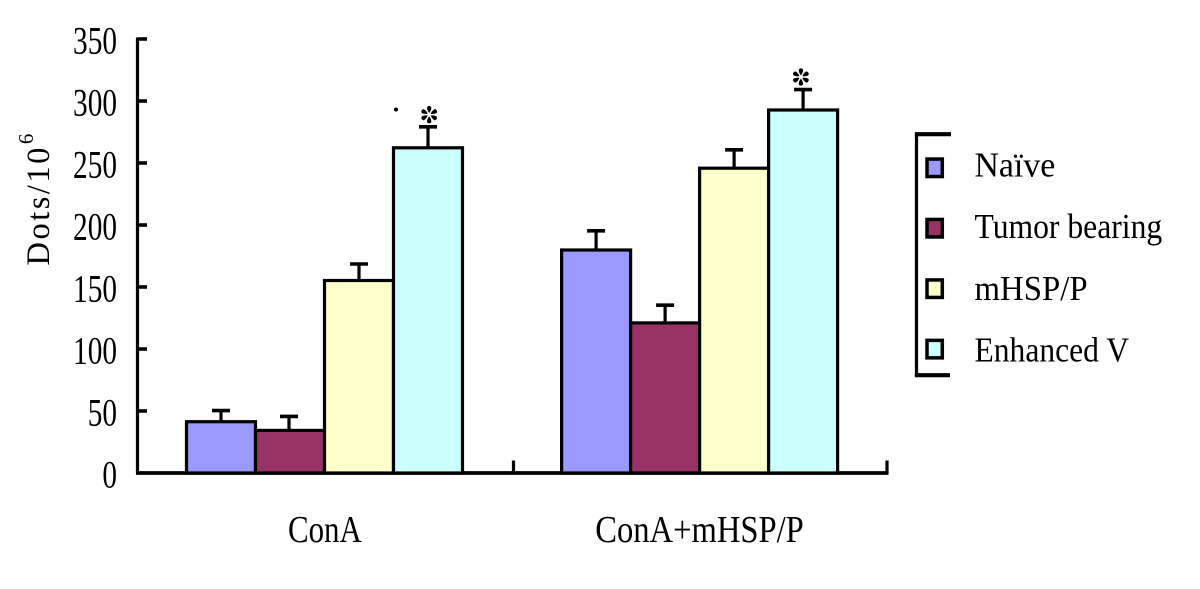  What do you see at coordinates (95, 40) in the screenshot?
I see `svg-text: 350` at bounding box center [95, 40].